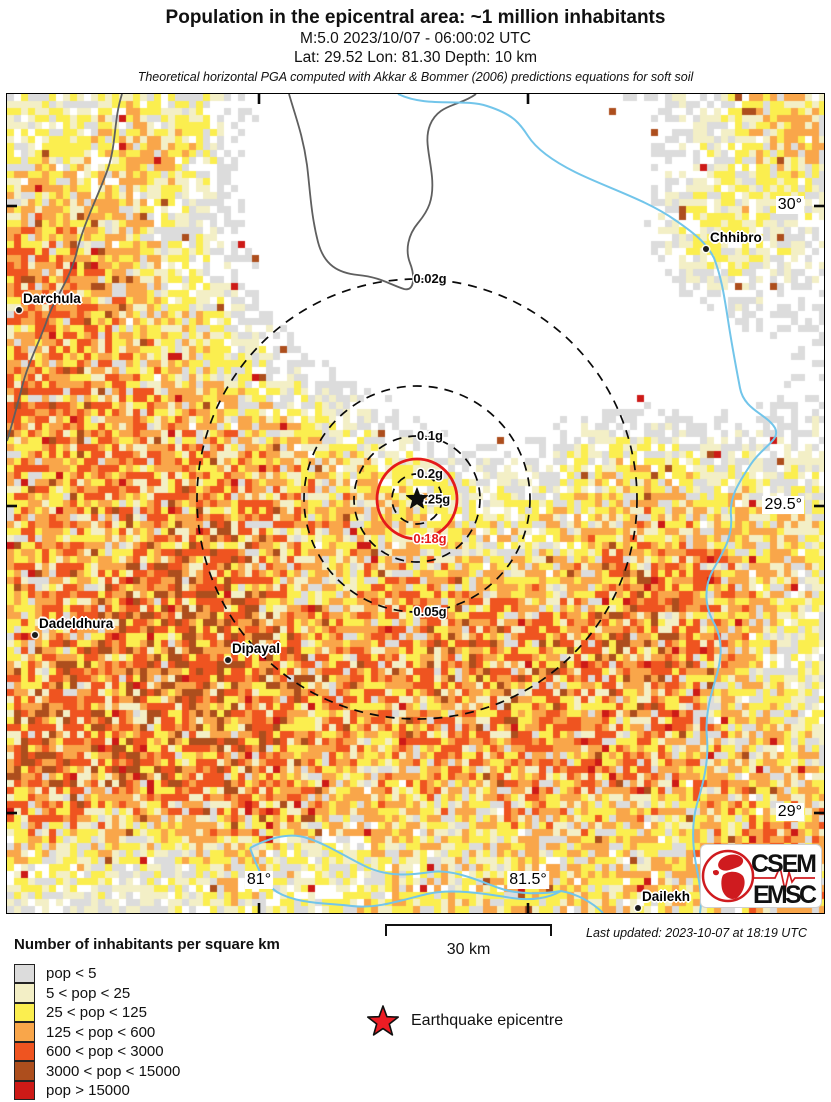  I want to click on logo-globe-europe, so click(731, 862).